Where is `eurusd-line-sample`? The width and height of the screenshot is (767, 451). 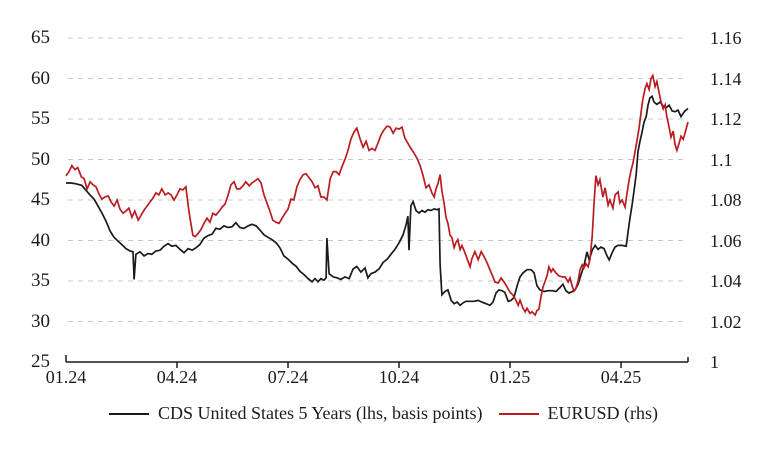
eurusd-line-sample is located at coordinates (518, 413).